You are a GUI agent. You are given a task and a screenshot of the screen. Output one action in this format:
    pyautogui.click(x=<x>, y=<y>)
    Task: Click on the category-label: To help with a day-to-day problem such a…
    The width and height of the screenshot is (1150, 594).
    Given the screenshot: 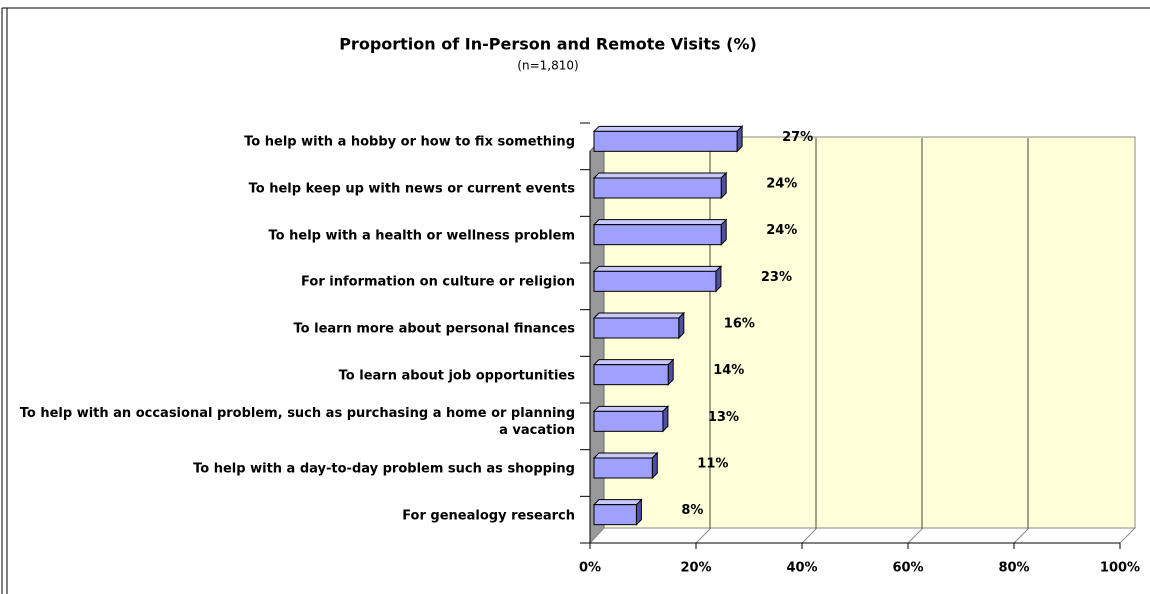 What is the action you would take?
    pyautogui.click(x=384, y=469)
    